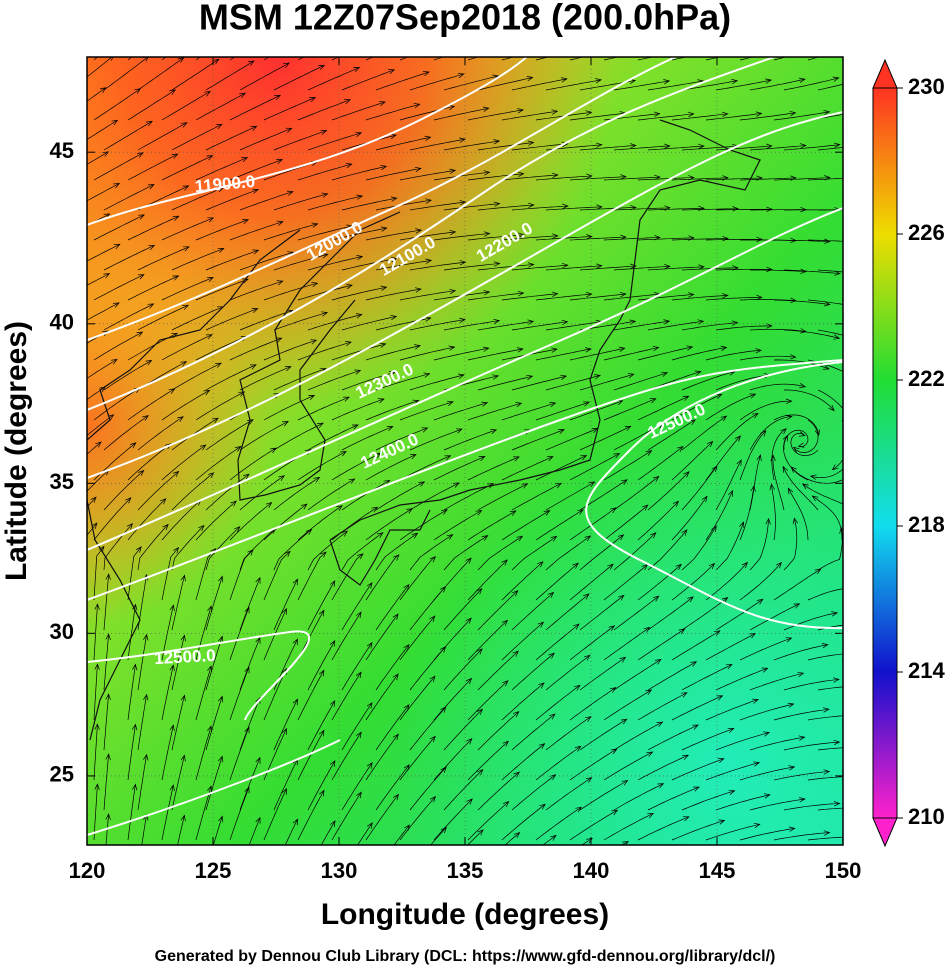 The image size is (950, 975). I want to click on x-tick-label: 140, so click(591, 870).